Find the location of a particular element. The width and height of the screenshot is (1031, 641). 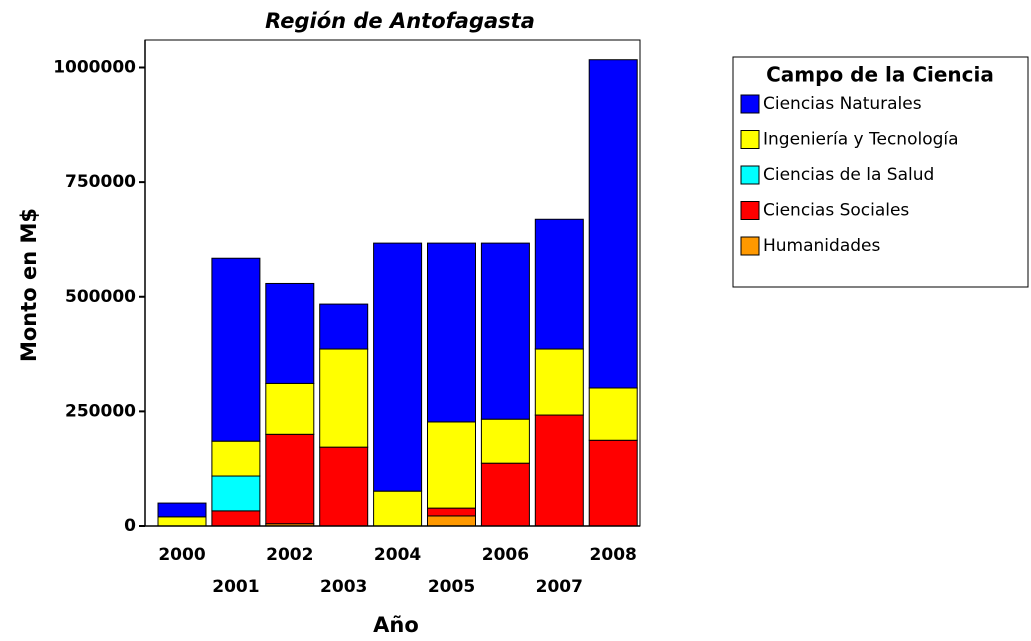

x-tick-label: 2006 is located at coordinates (505, 555).